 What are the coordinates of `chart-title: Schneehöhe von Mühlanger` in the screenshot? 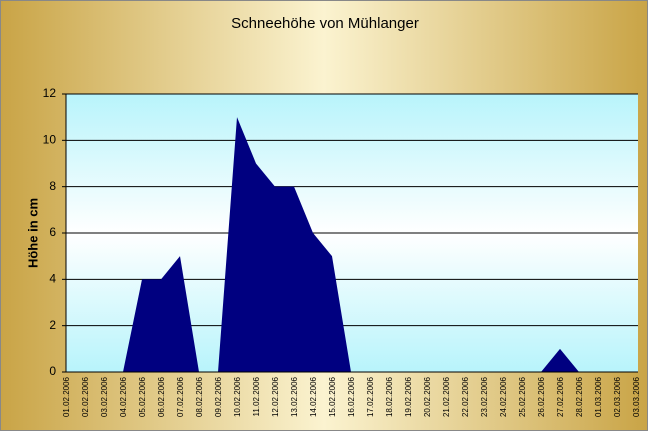 It's located at (325, 23).